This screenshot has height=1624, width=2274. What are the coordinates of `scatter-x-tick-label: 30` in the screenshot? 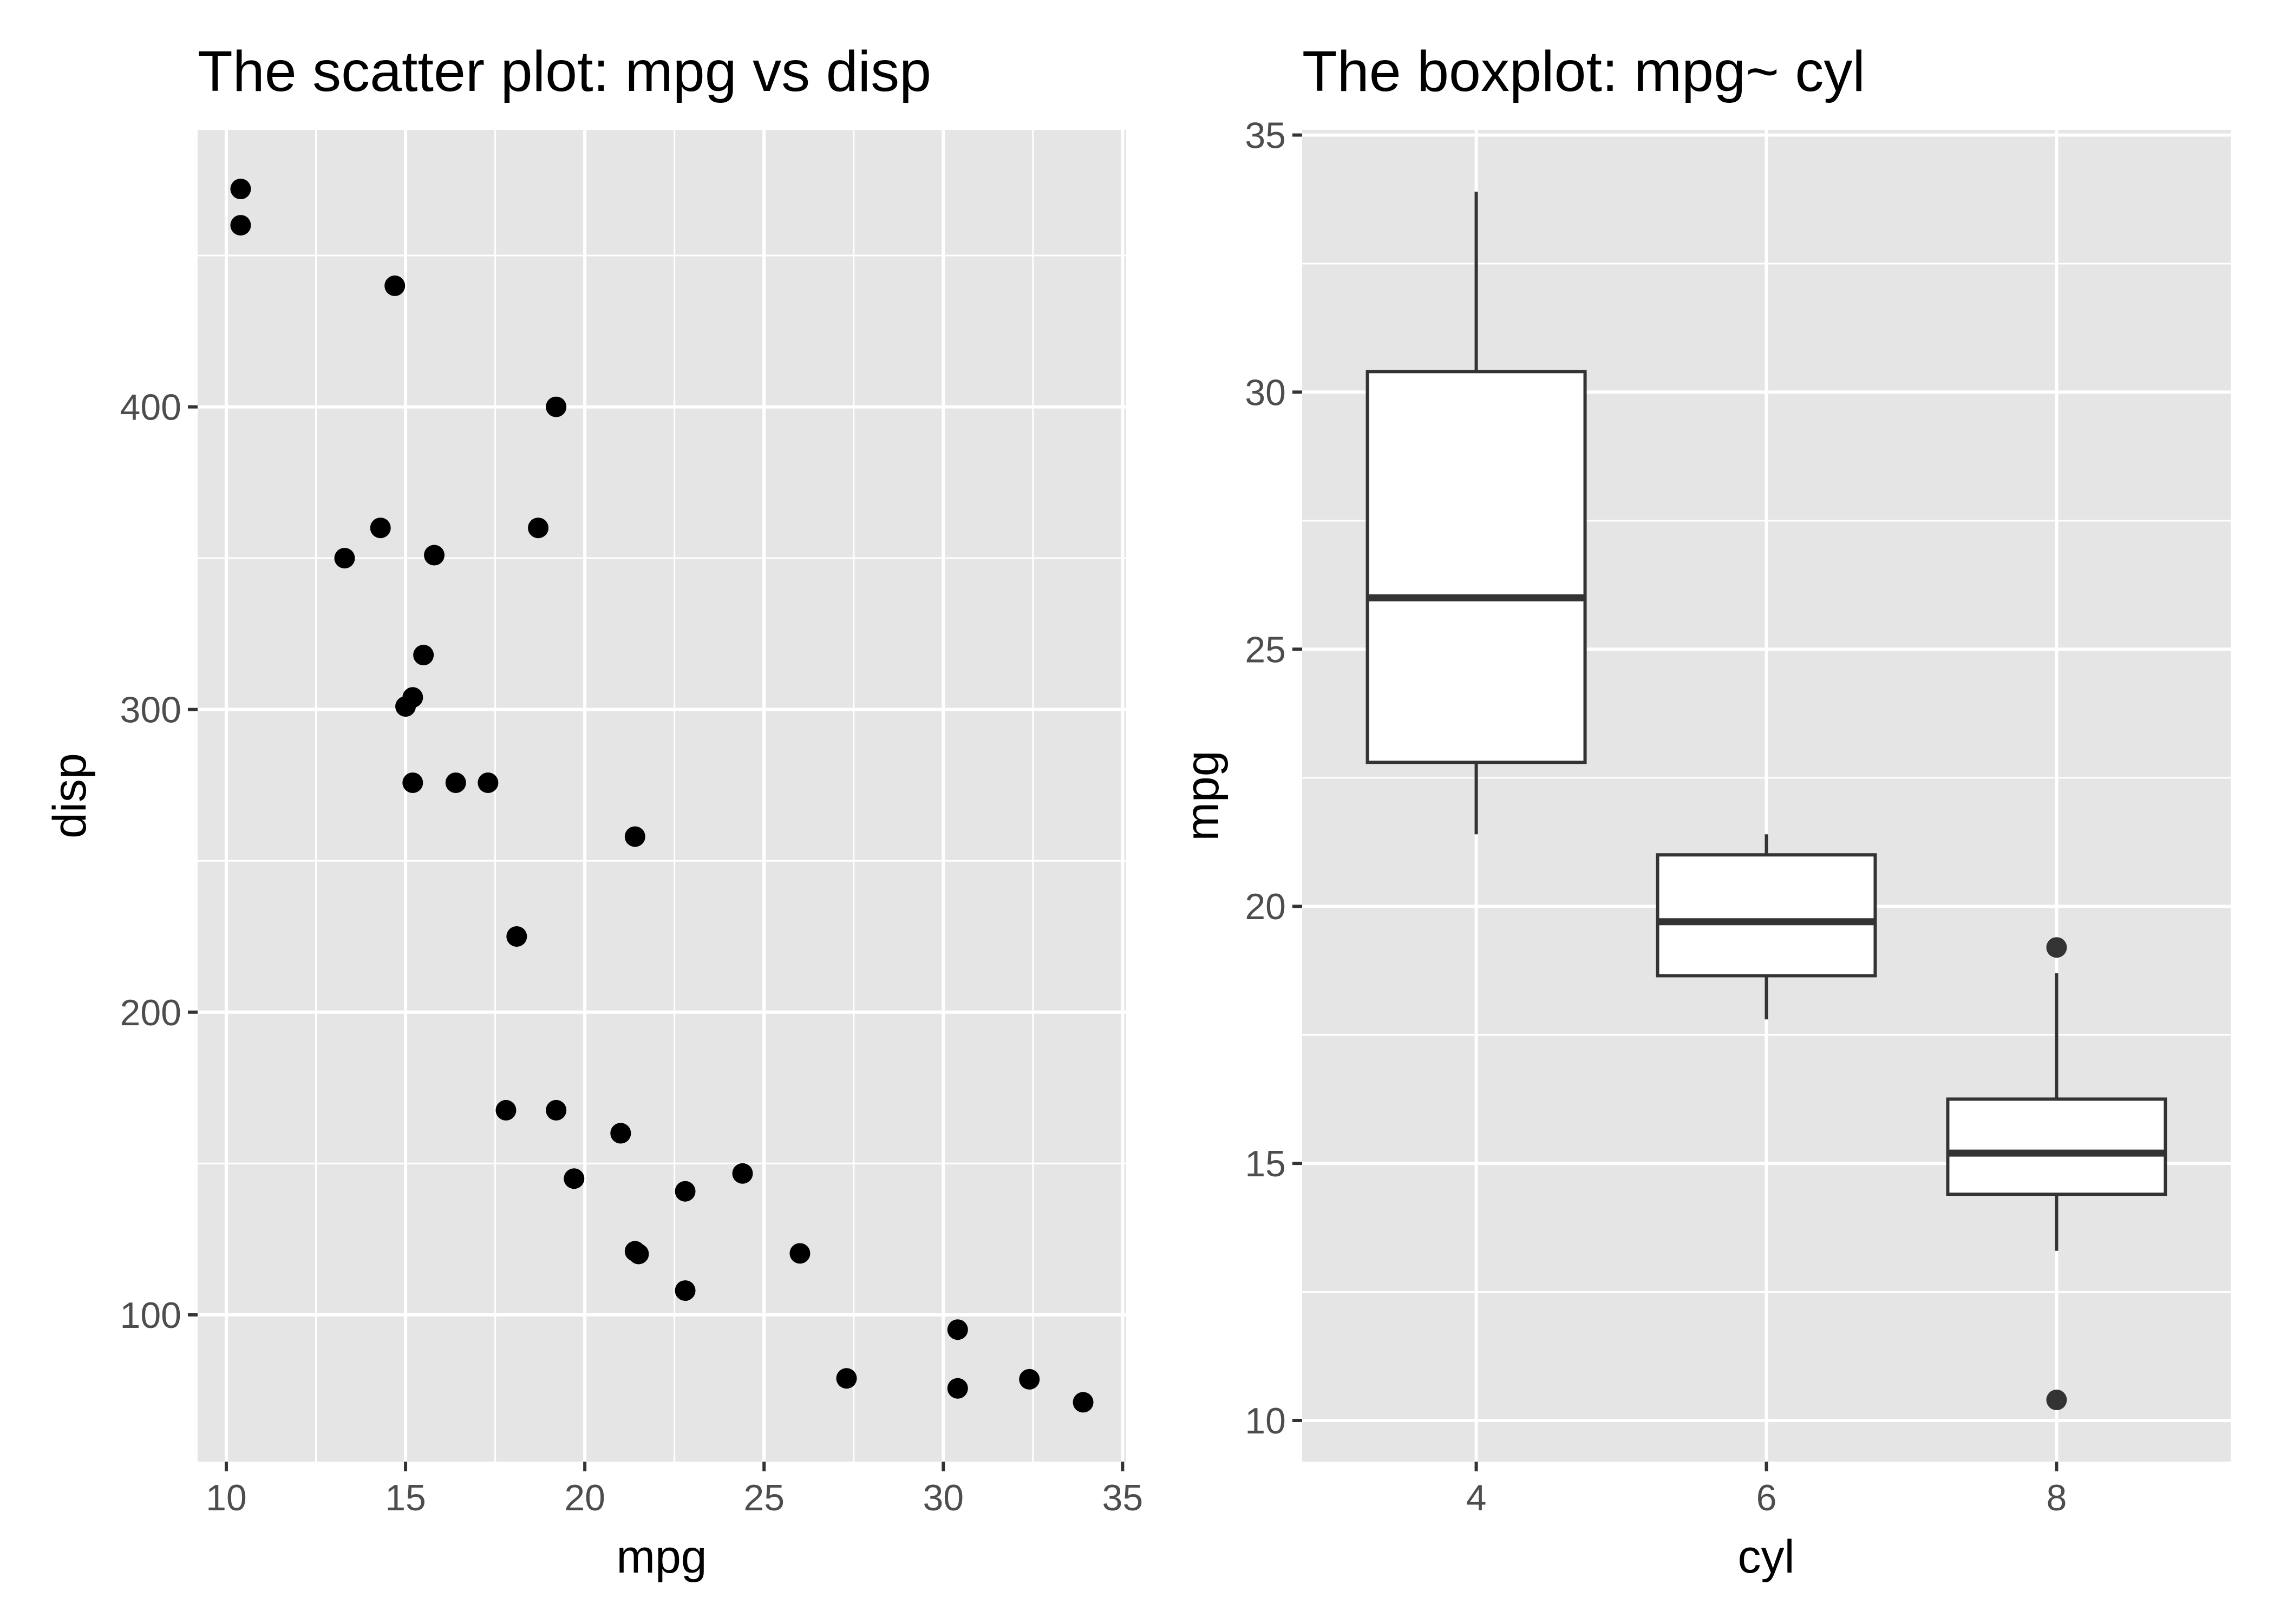 It's located at (944, 1498).